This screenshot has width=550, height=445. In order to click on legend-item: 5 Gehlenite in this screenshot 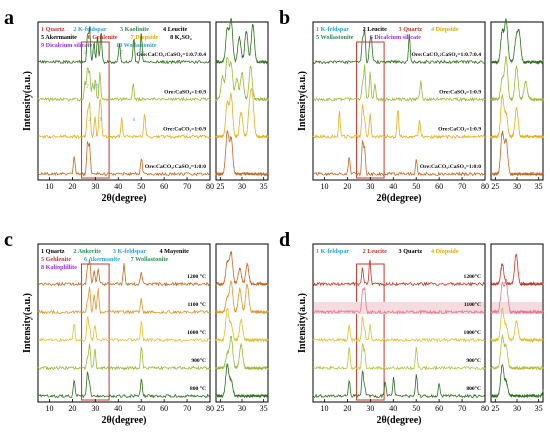, I will do `click(56, 259)`.